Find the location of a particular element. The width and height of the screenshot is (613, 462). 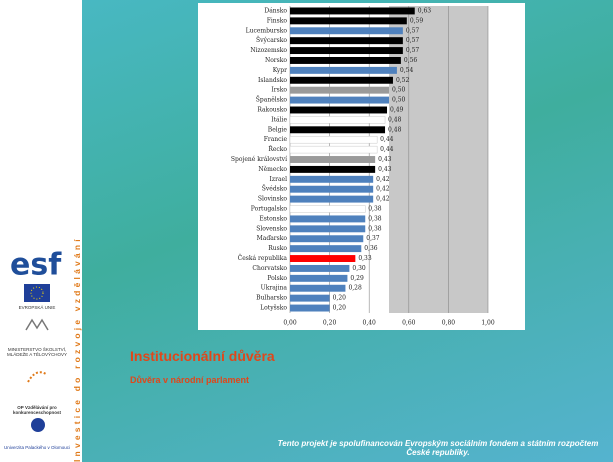

x-tick-label: 0,40 is located at coordinates (370, 323).